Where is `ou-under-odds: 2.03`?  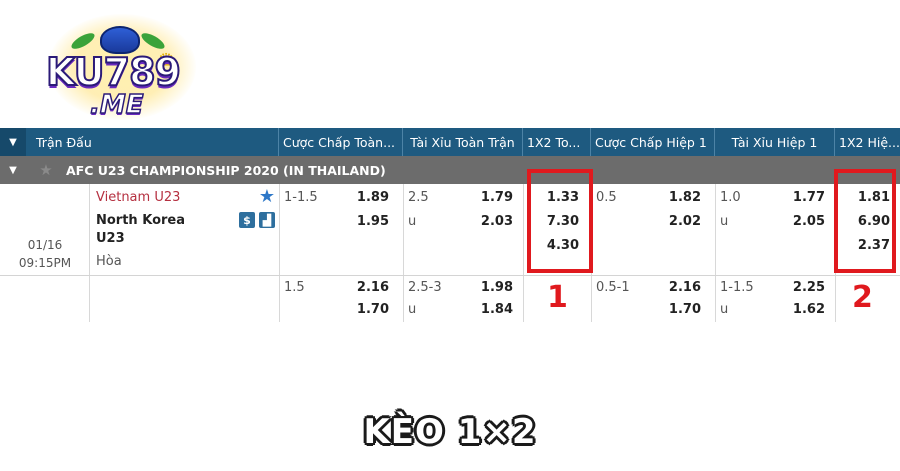
ou-under-odds: 2.03 is located at coordinates (496, 221).